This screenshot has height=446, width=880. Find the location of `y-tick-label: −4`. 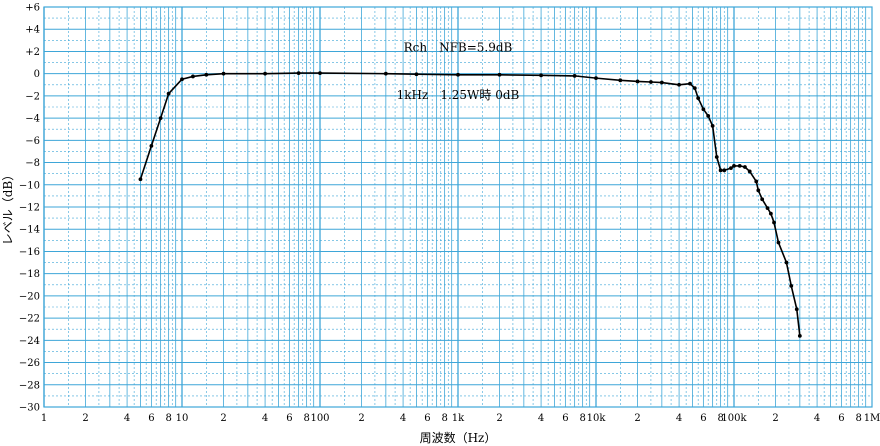

y-tick-label: −4 is located at coordinates (32, 119).